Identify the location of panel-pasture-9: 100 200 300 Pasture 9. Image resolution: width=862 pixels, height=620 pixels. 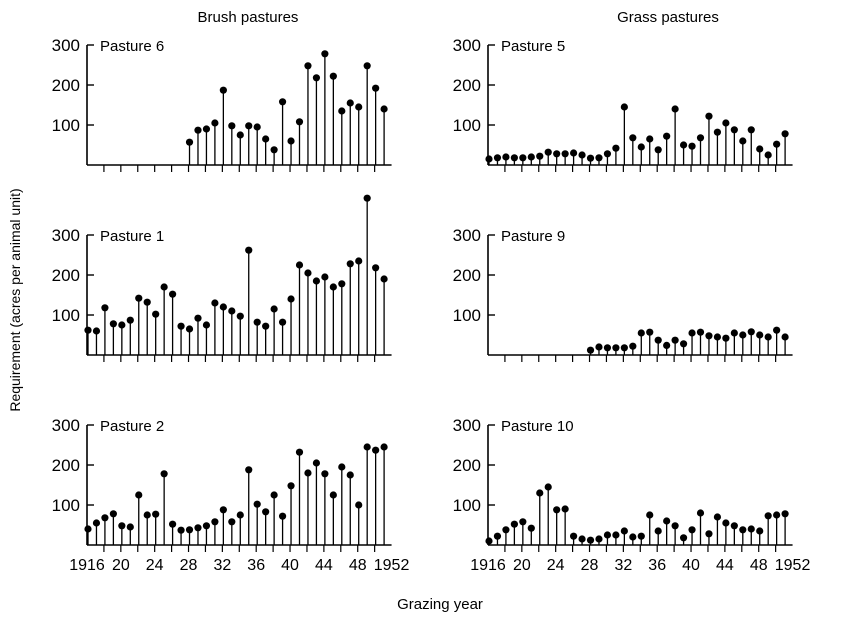
(623, 294).